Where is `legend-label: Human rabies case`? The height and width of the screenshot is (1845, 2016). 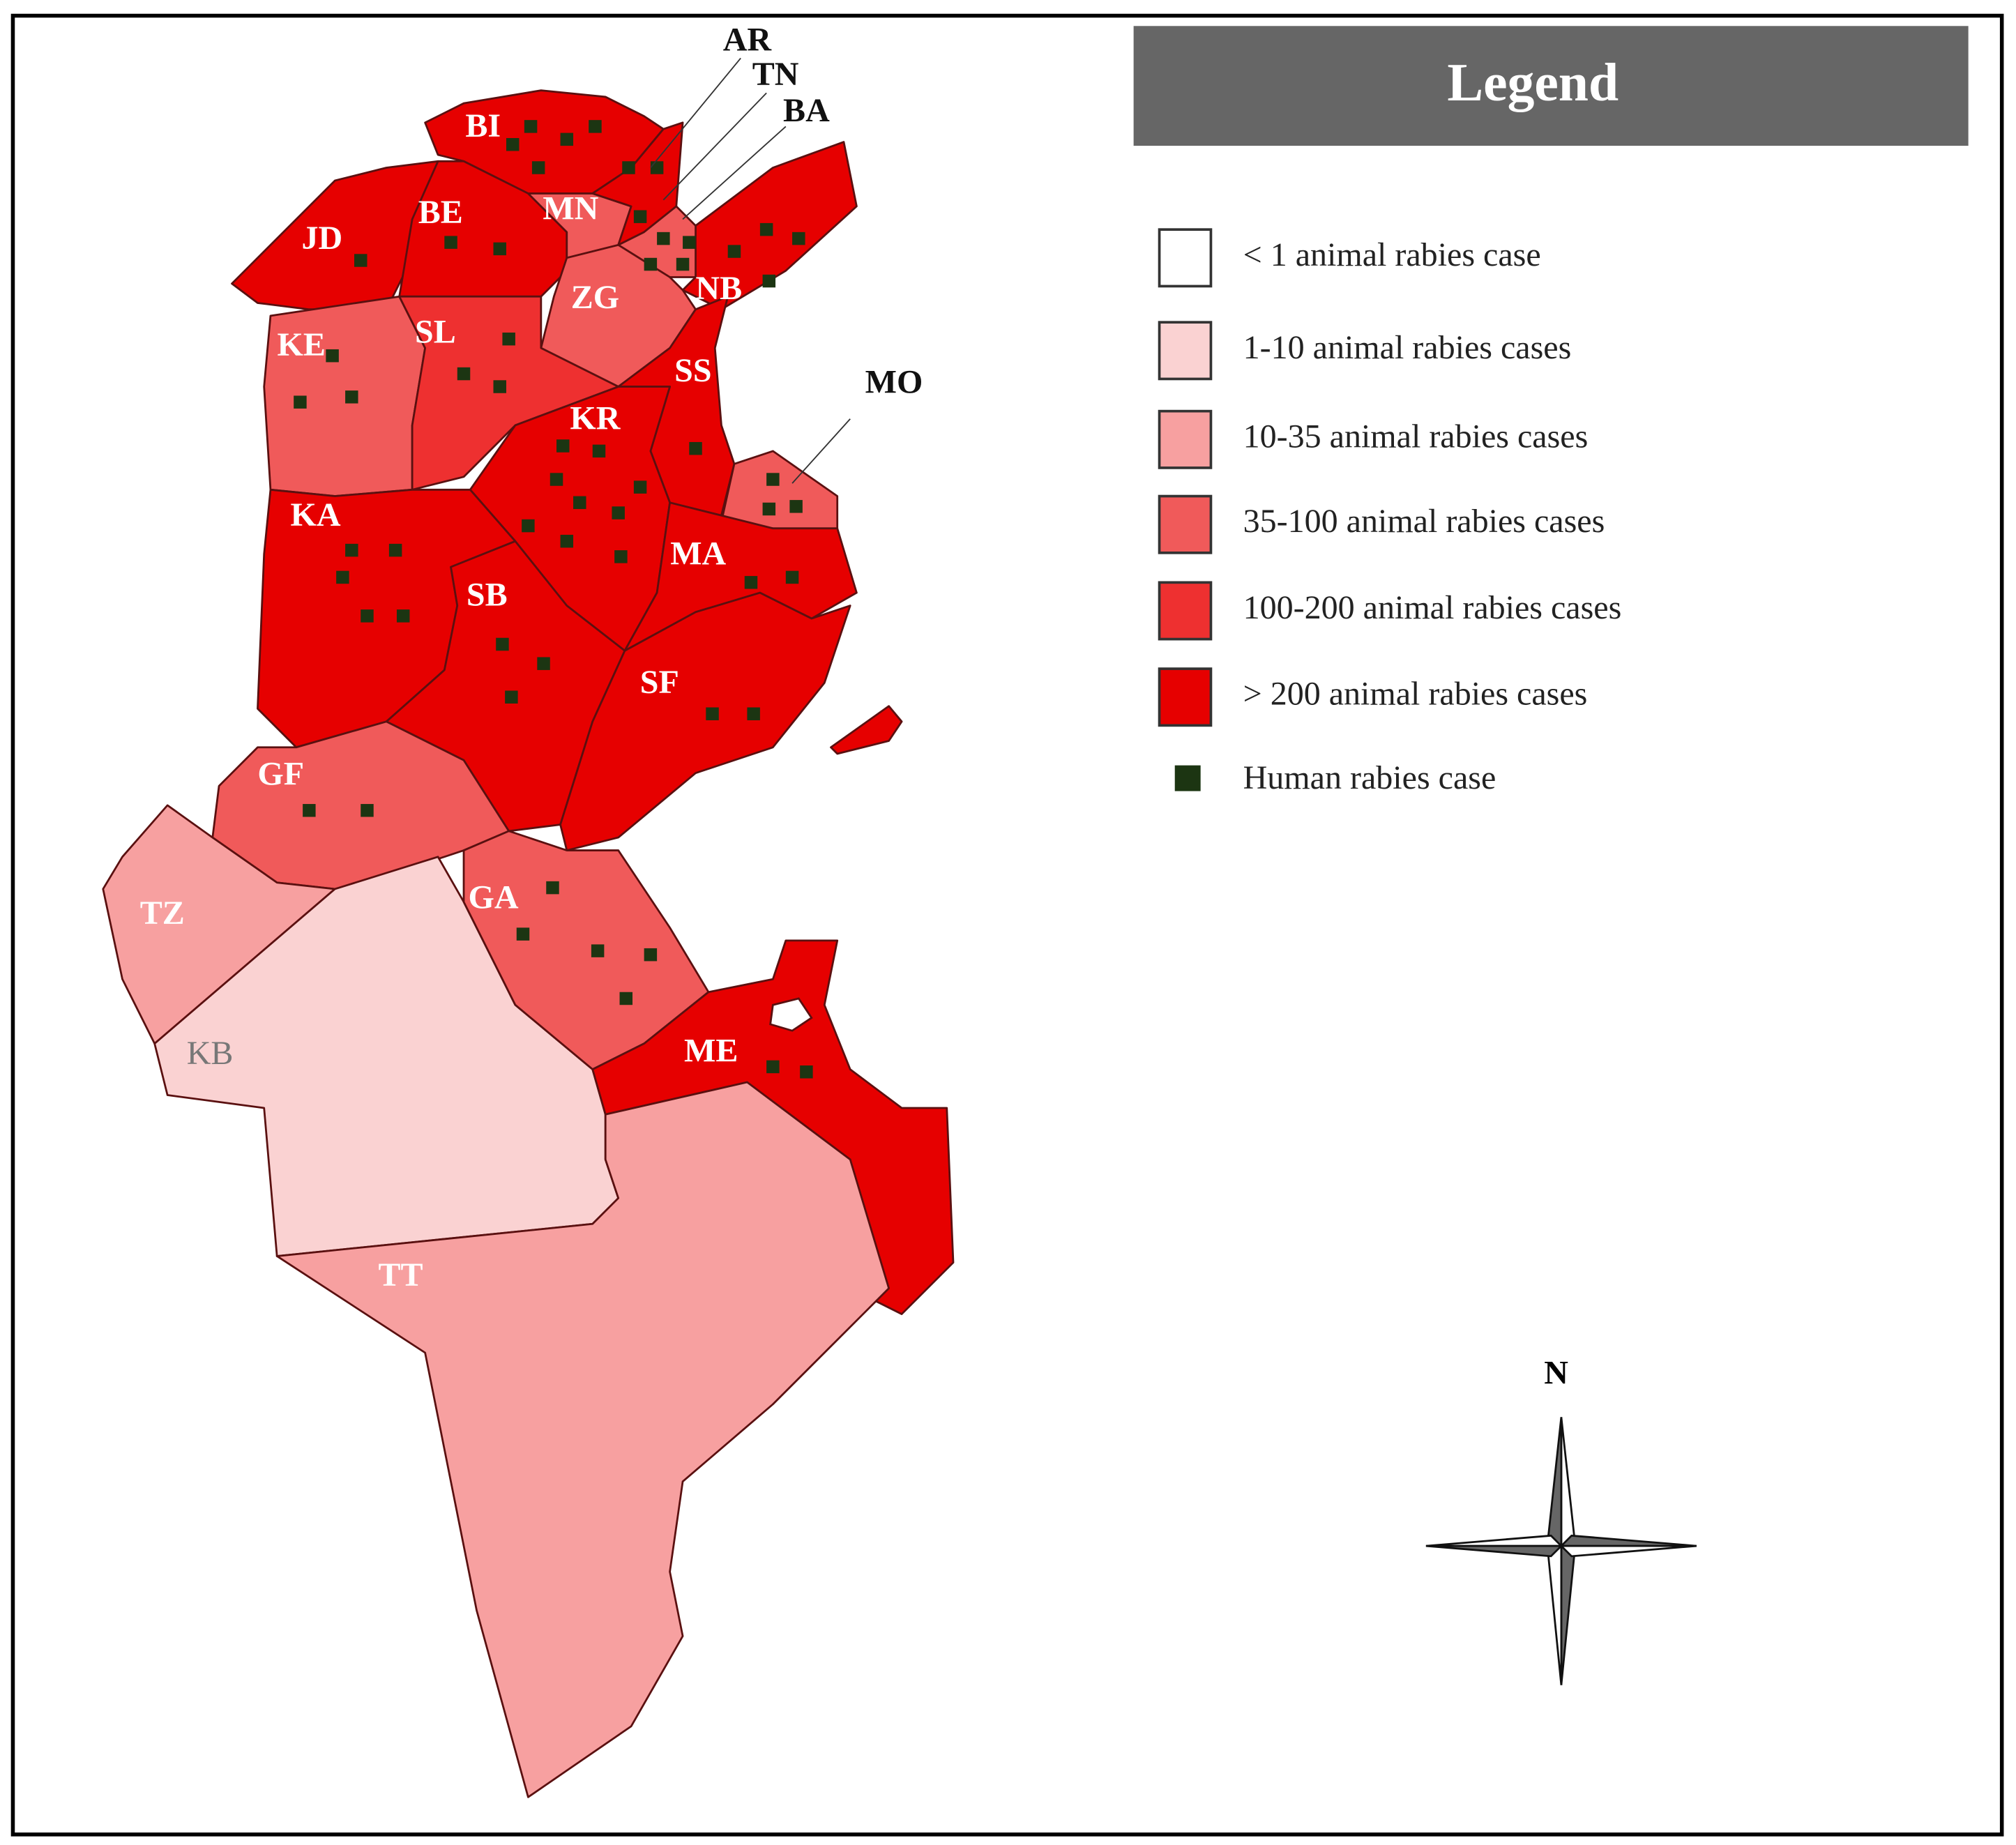
legend-label: Human rabies case is located at coordinates (1369, 777).